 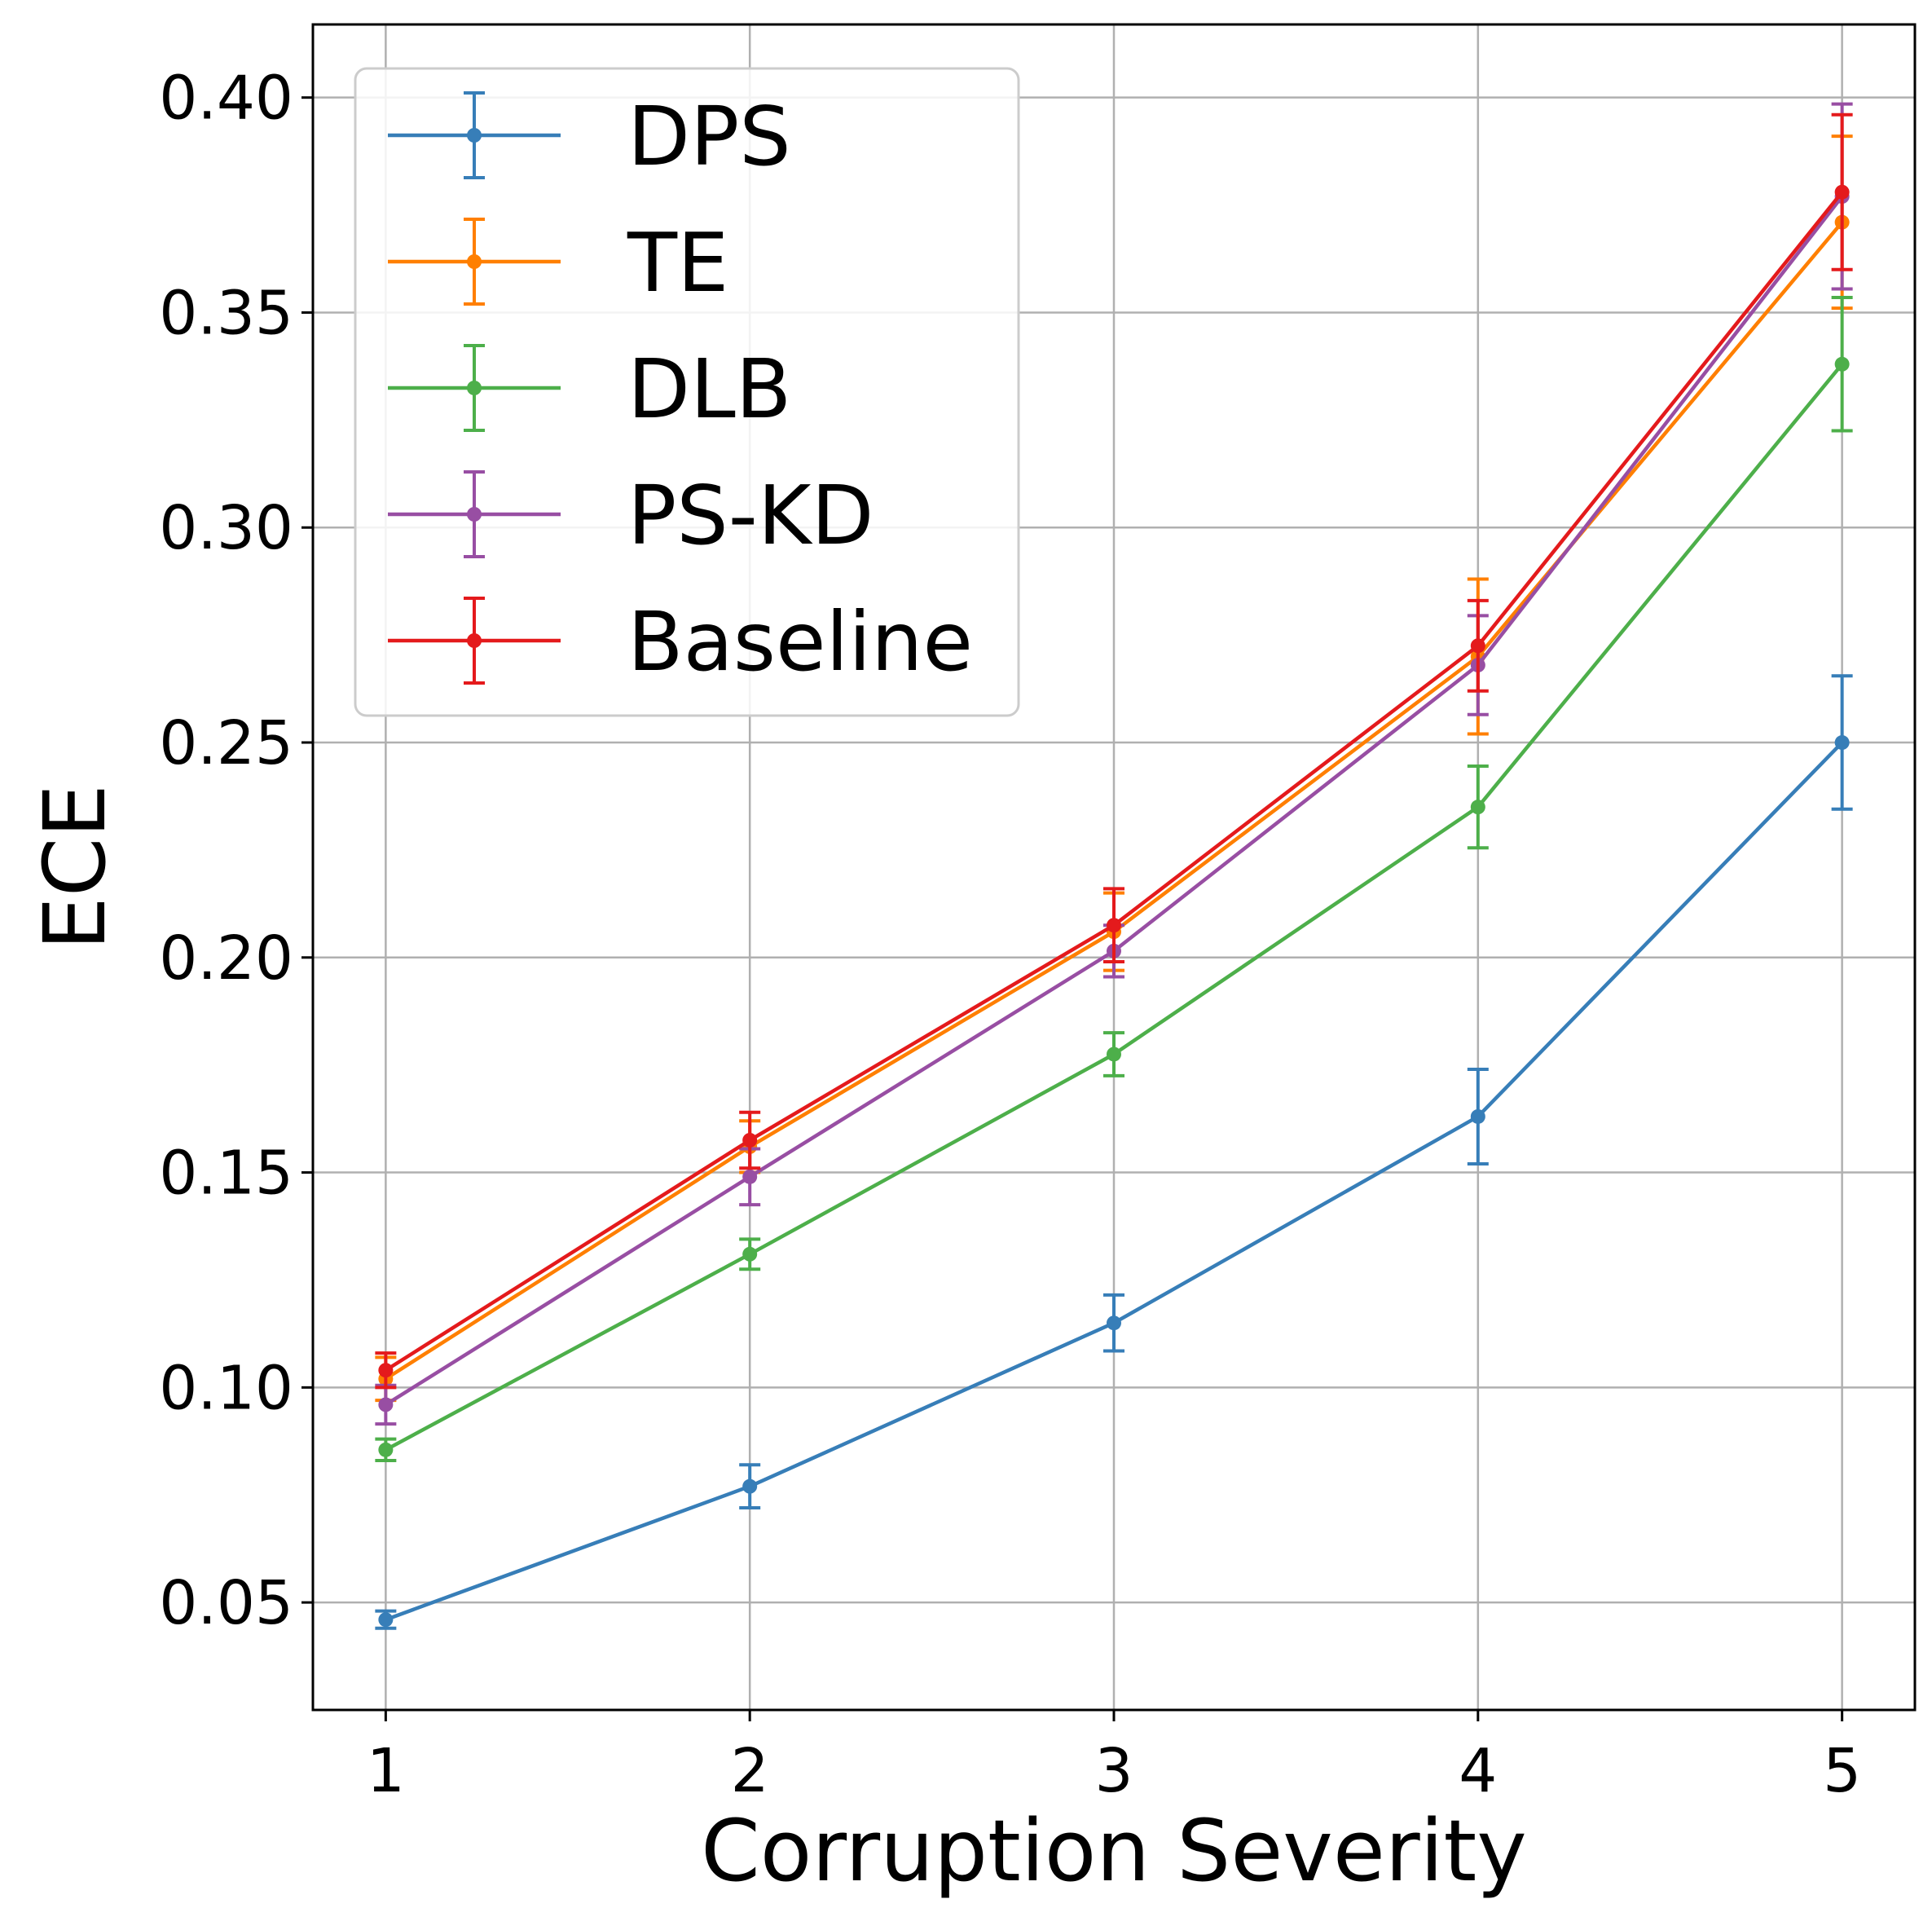 What do you see at coordinates (226, 528) in the screenshot?
I see `y-tick-label: 0.30` at bounding box center [226, 528].